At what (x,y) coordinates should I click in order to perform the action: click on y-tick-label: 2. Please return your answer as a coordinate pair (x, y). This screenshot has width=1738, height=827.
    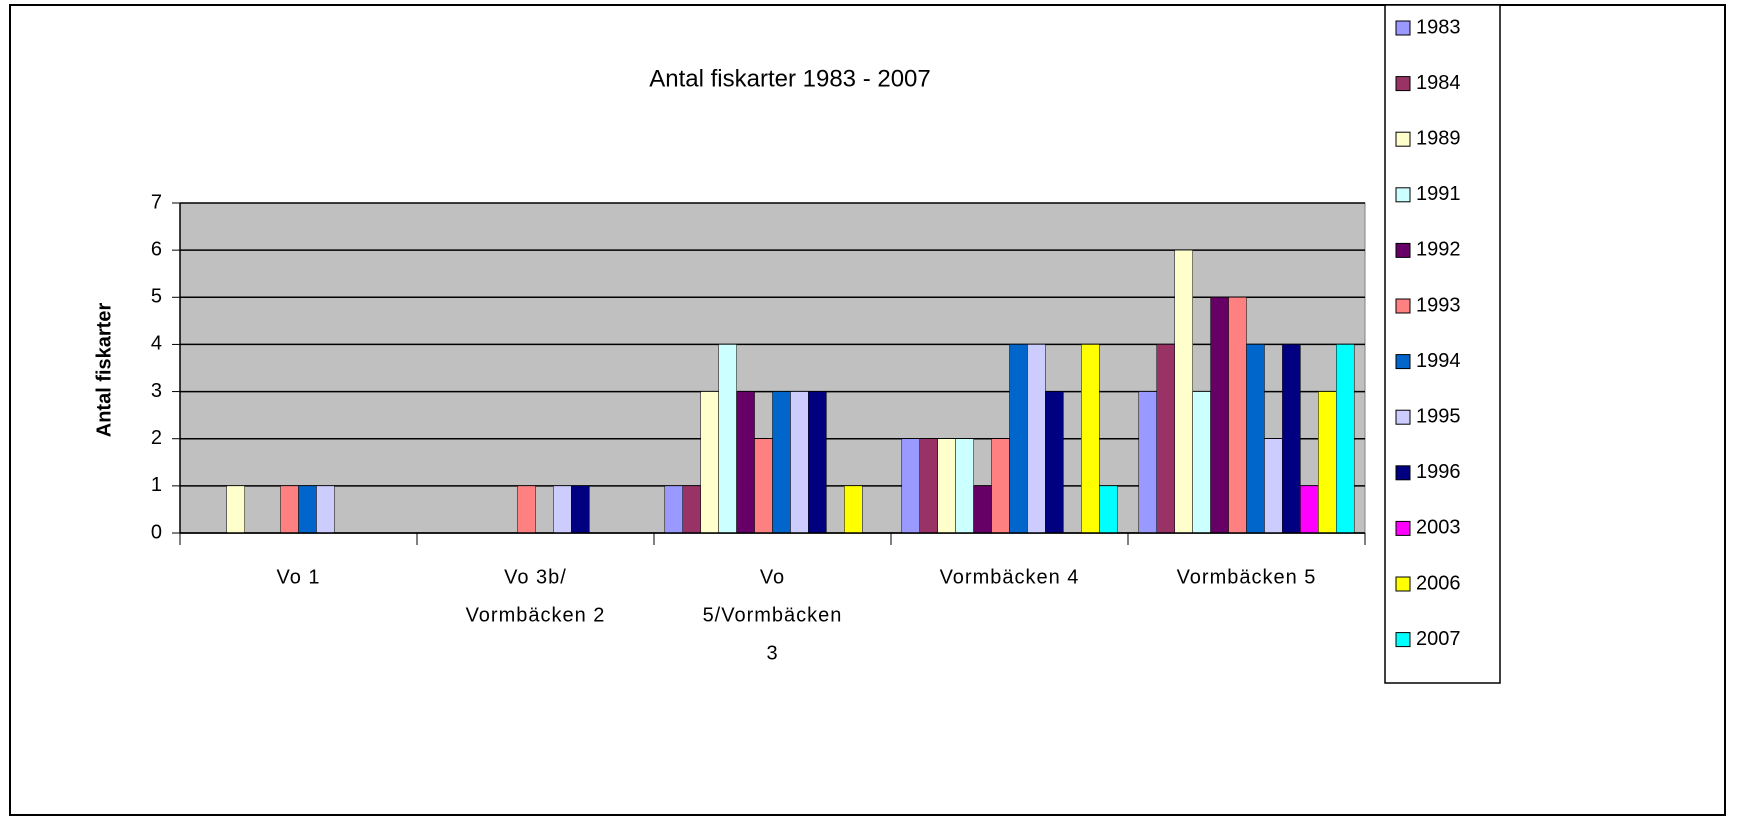
    Looking at the image, I should click on (156, 438).